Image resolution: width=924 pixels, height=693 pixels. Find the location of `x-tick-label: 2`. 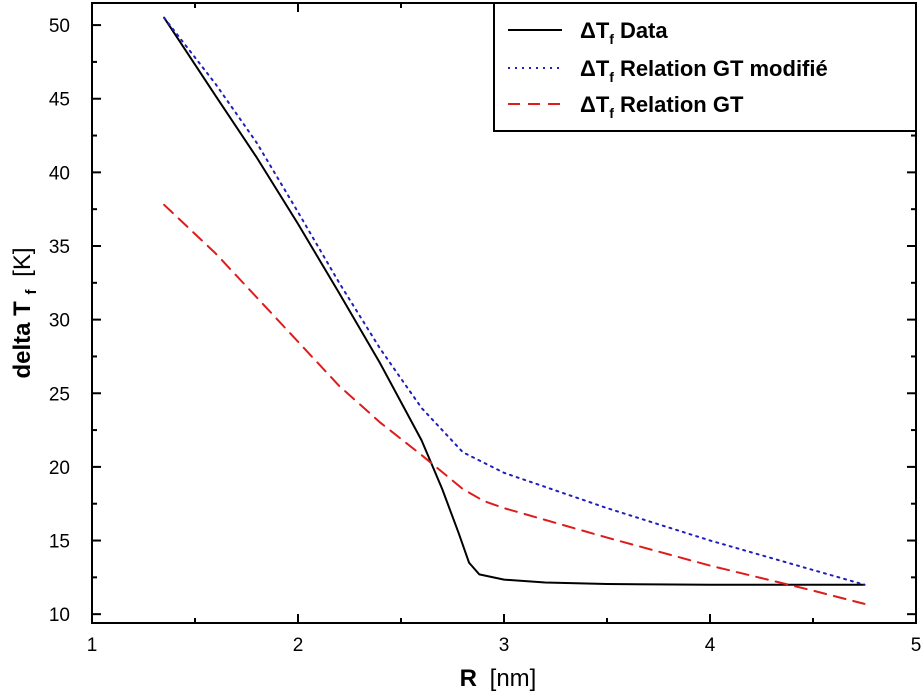

x-tick-label: 2 is located at coordinates (298, 645).